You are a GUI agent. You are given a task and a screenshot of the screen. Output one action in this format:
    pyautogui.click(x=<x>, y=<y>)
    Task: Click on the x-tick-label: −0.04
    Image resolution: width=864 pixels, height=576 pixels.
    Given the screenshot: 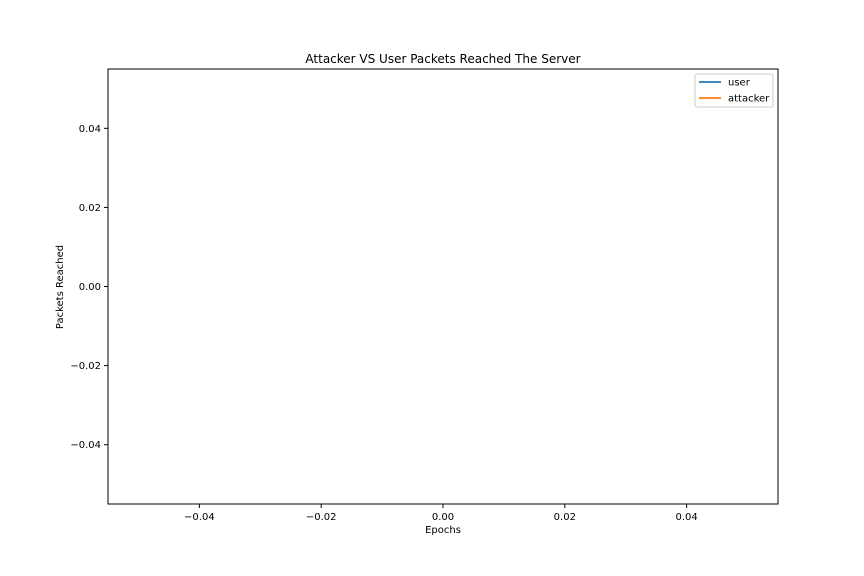 What is the action you would take?
    pyautogui.click(x=199, y=517)
    